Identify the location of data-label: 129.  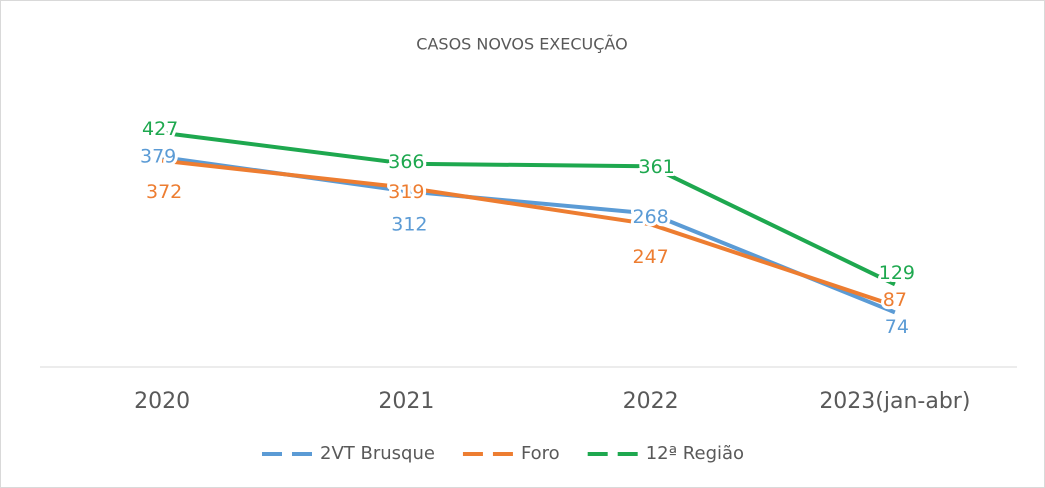
(897, 273).